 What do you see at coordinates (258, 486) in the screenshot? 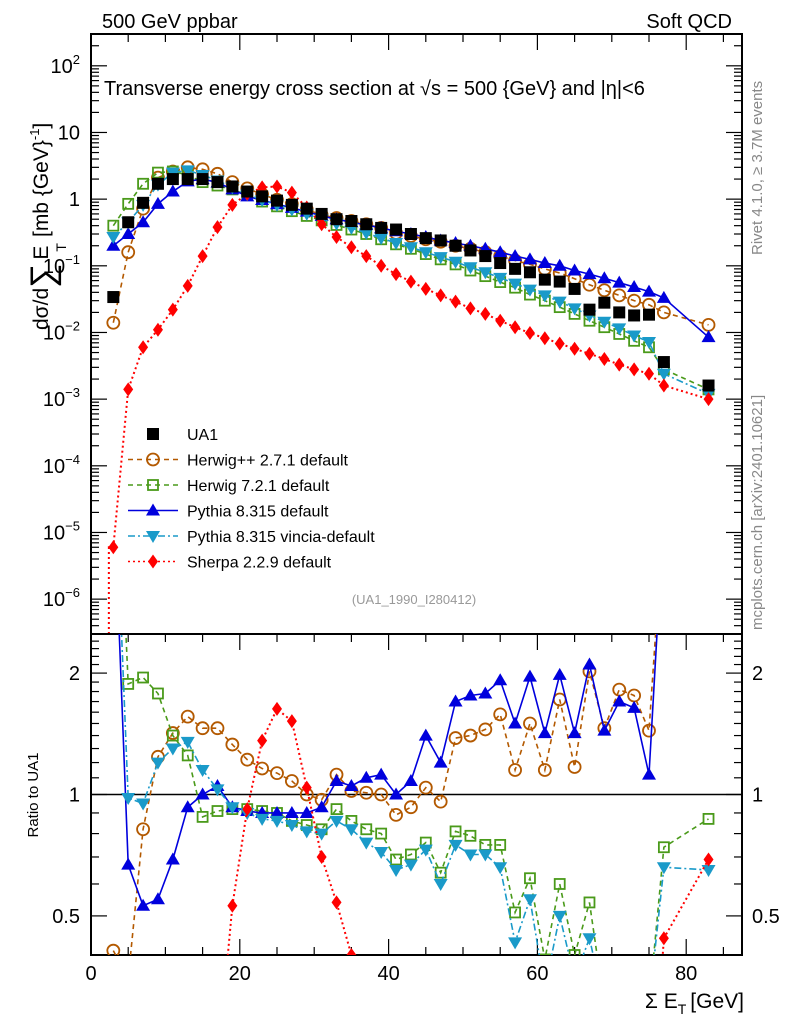
I see `legend-label: Herwig 7.2.1 default` at bounding box center [258, 486].